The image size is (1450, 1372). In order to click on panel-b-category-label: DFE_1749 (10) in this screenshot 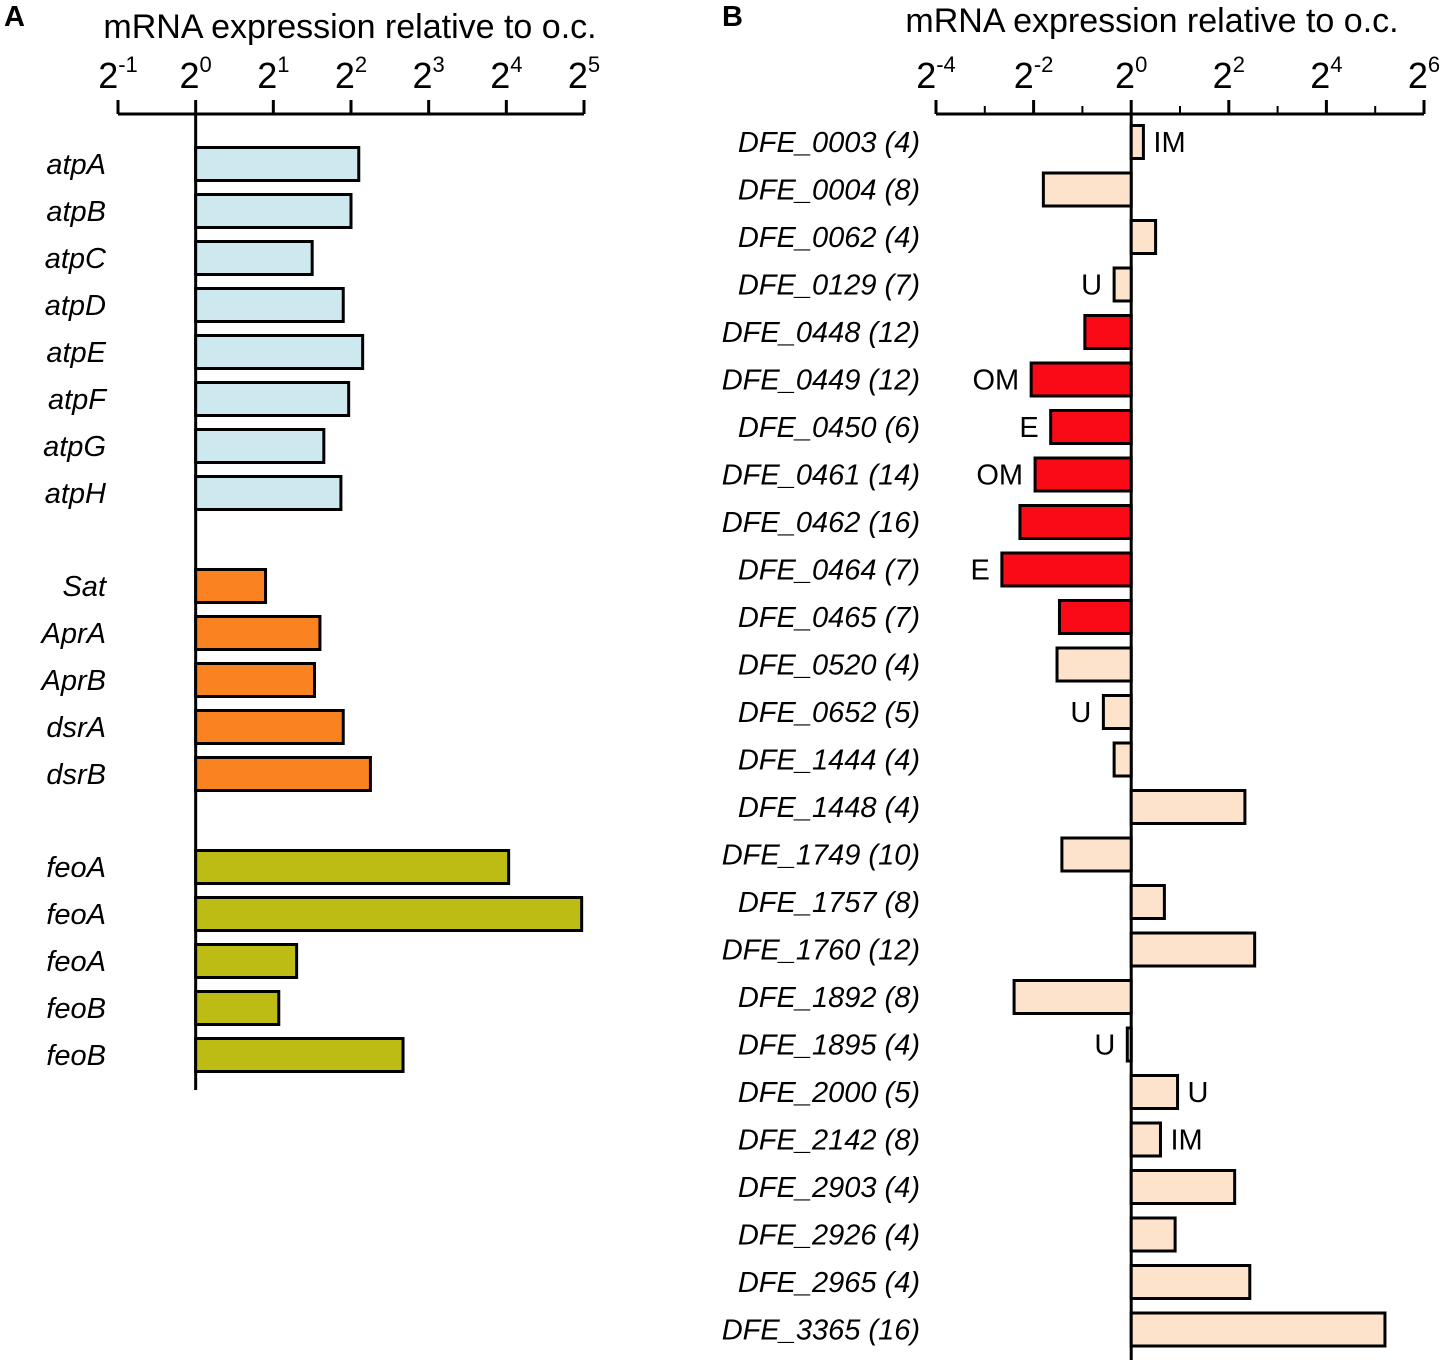, I will do `click(821, 856)`.